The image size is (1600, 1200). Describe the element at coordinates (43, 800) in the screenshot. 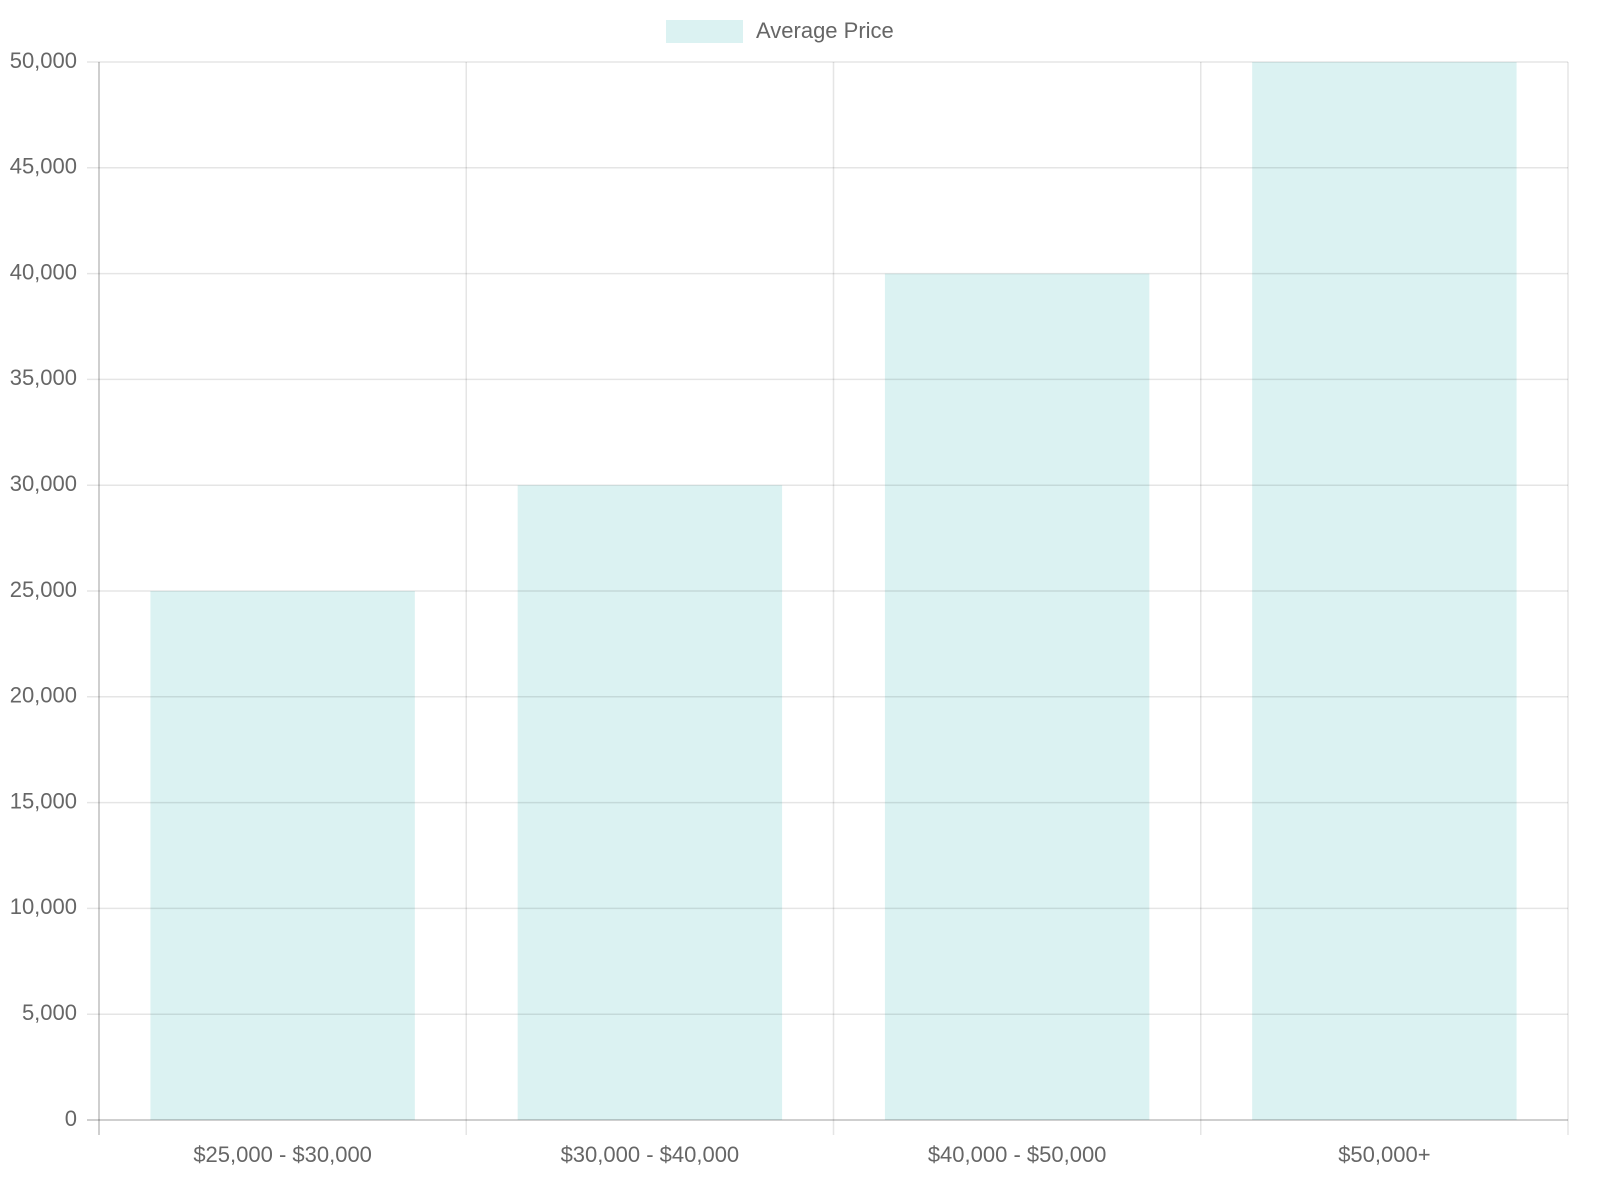

I see `y-tick-label: 15,000` at that location.